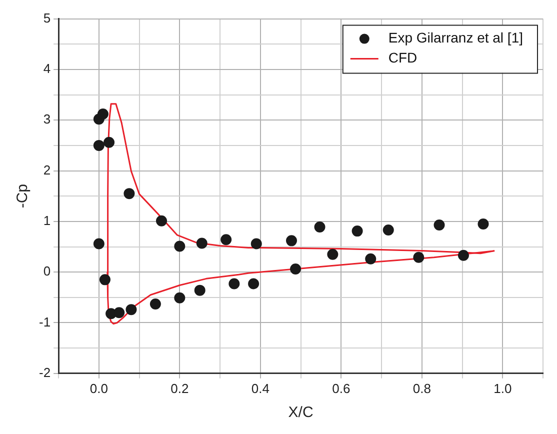  I want to click on y-tick-label: 2, so click(47, 170).